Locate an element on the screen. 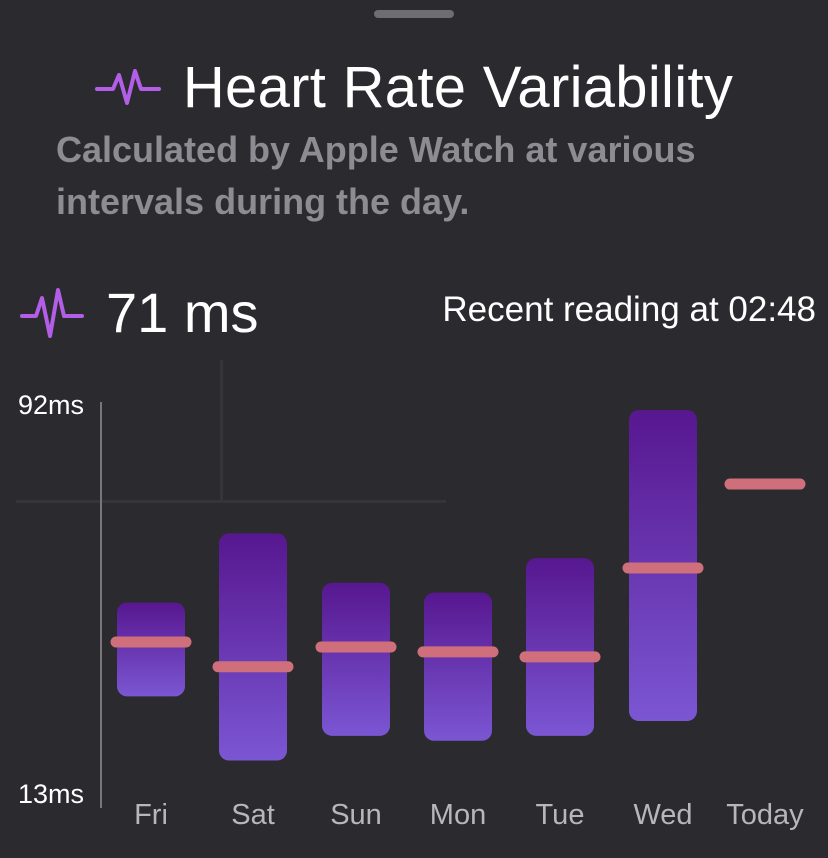 The width and height of the screenshot is (828, 858). sheet-grabber is located at coordinates (414, 14).